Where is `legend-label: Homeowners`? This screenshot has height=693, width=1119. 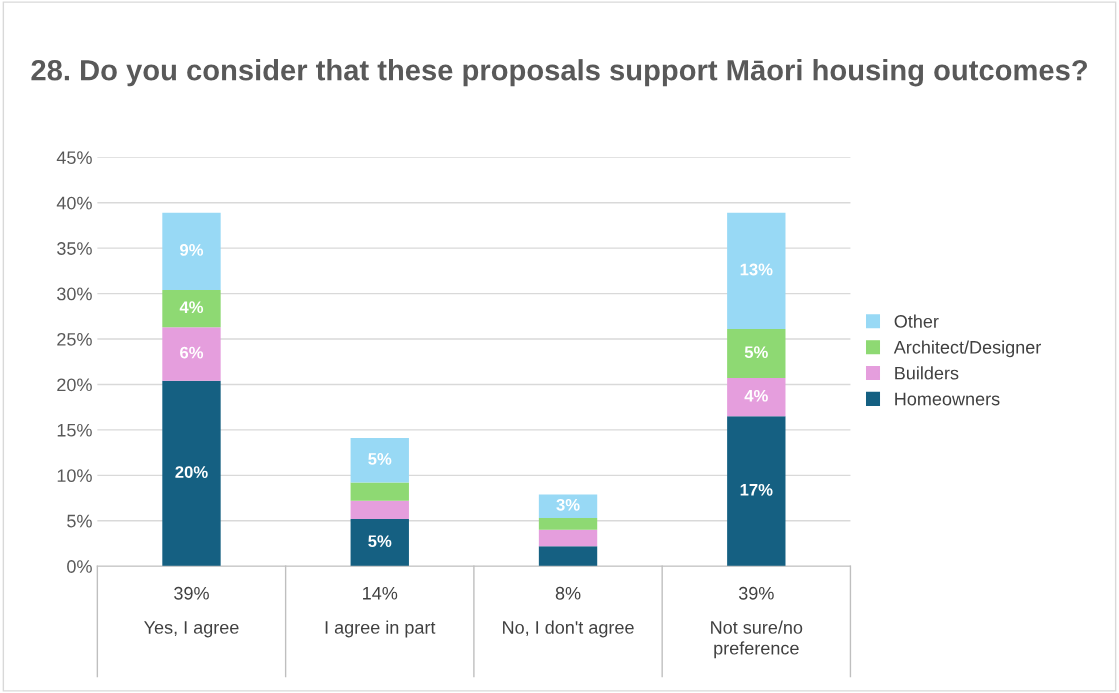 legend-label: Homeowners is located at coordinates (947, 399).